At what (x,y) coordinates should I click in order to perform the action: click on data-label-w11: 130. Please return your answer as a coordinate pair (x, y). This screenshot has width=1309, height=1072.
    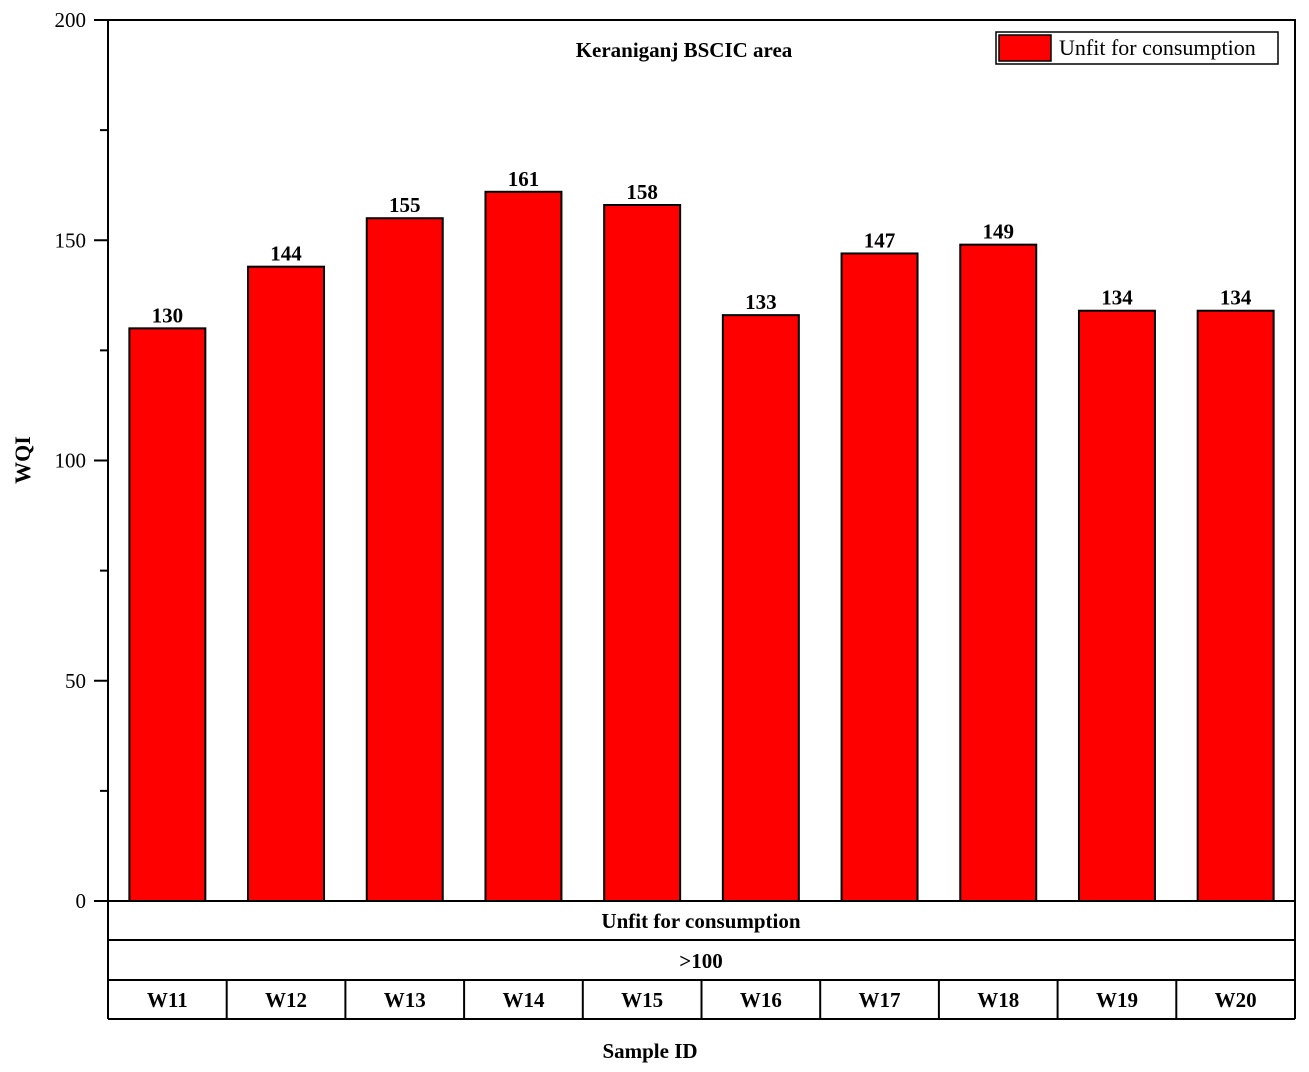
    Looking at the image, I should click on (168, 315).